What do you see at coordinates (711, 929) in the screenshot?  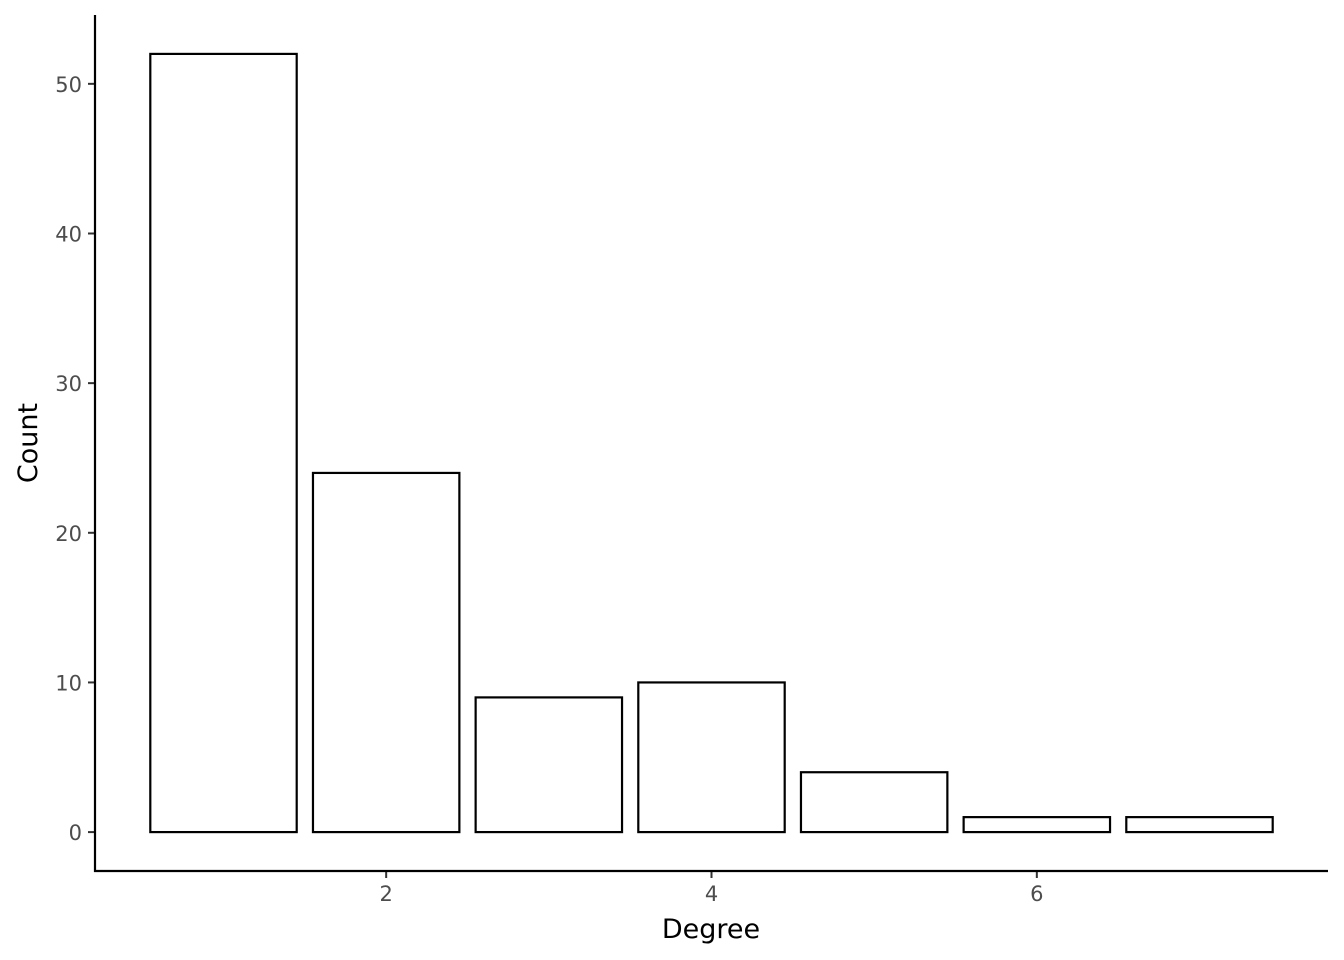 I see `x-axis-title: Degree` at bounding box center [711, 929].